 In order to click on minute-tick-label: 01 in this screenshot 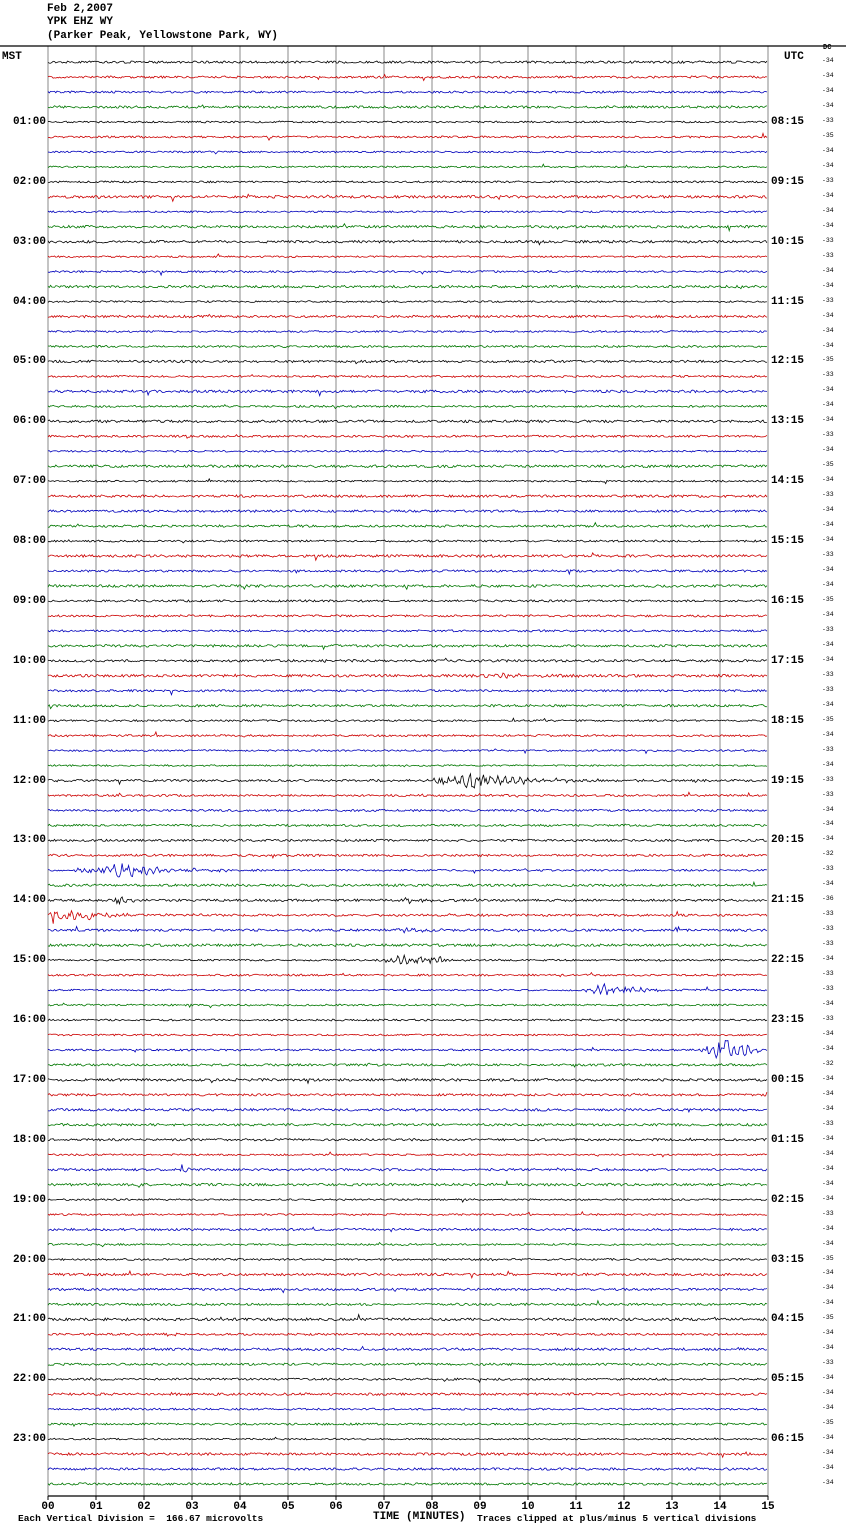, I will do `click(96, 1507)`.